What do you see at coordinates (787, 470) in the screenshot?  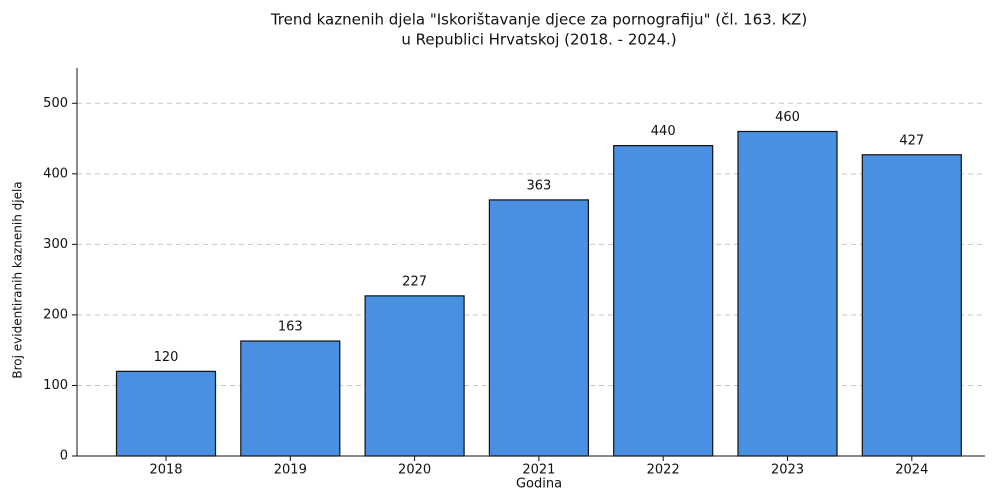 I see `x-tick-label: 2023` at bounding box center [787, 470].